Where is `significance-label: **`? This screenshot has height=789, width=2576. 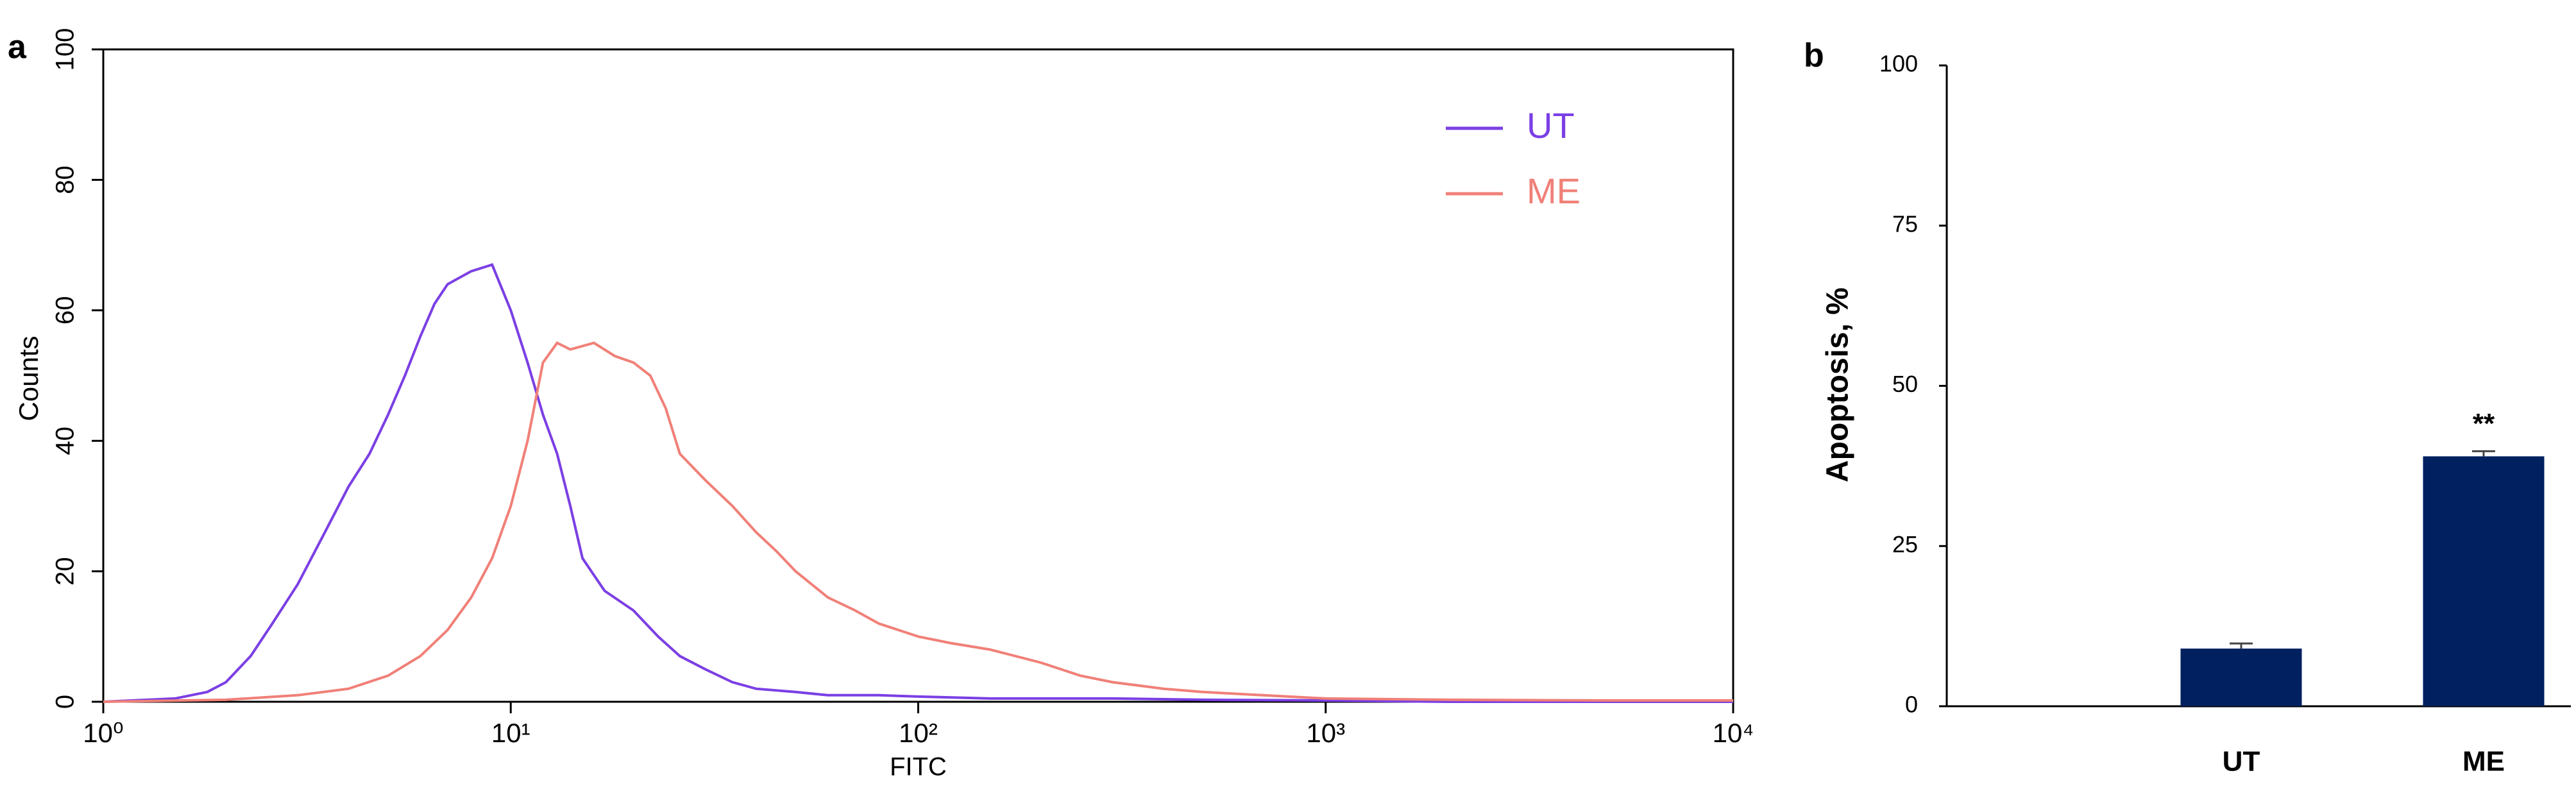 significance-label: ** is located at coordinates (2484, 423).